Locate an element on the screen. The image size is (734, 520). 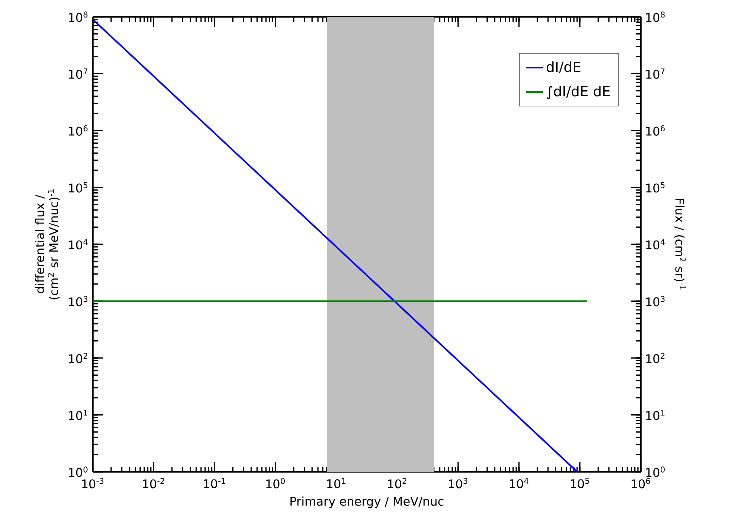
x-tick-label: 10$^{0}$ is located at coordinates (276, 483).